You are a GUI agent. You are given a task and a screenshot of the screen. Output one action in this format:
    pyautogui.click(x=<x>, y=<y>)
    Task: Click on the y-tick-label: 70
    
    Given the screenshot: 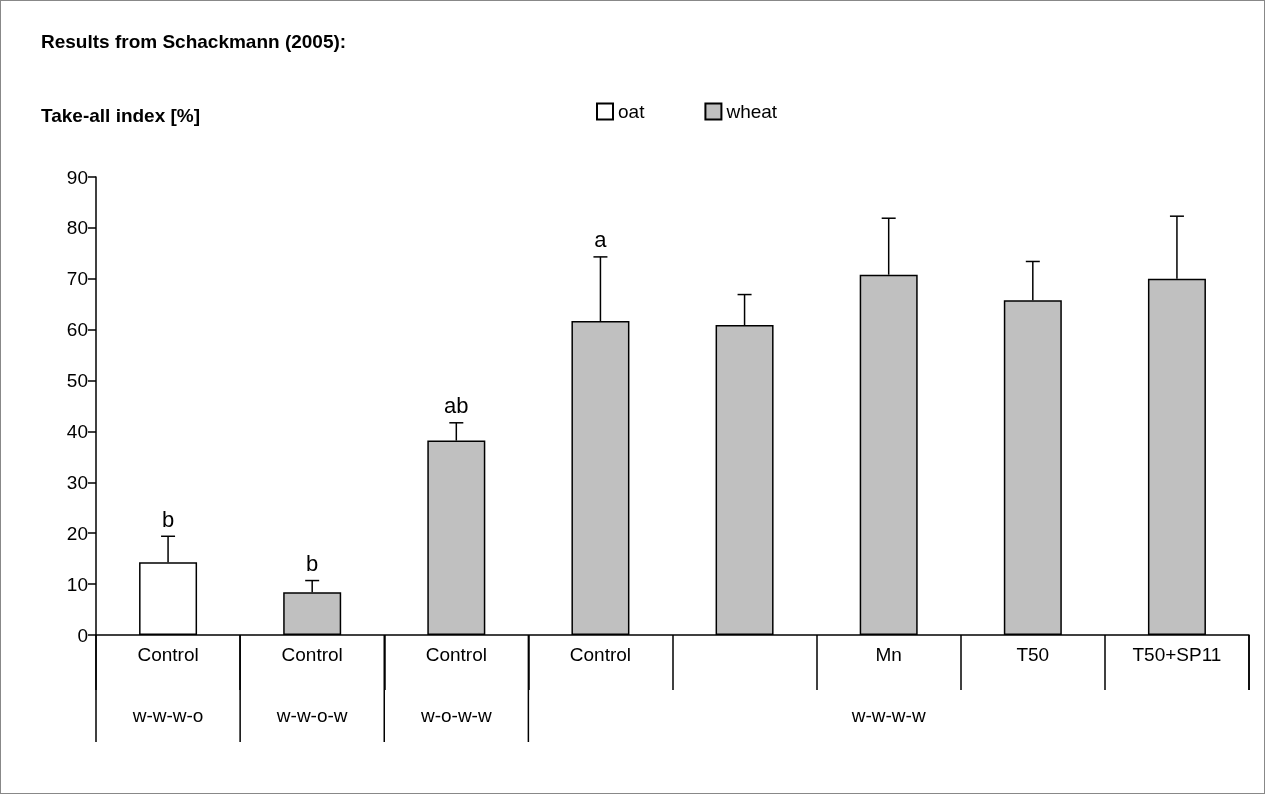 What is the action you would take?
    pyautogui.click(x=77, y=279)
    